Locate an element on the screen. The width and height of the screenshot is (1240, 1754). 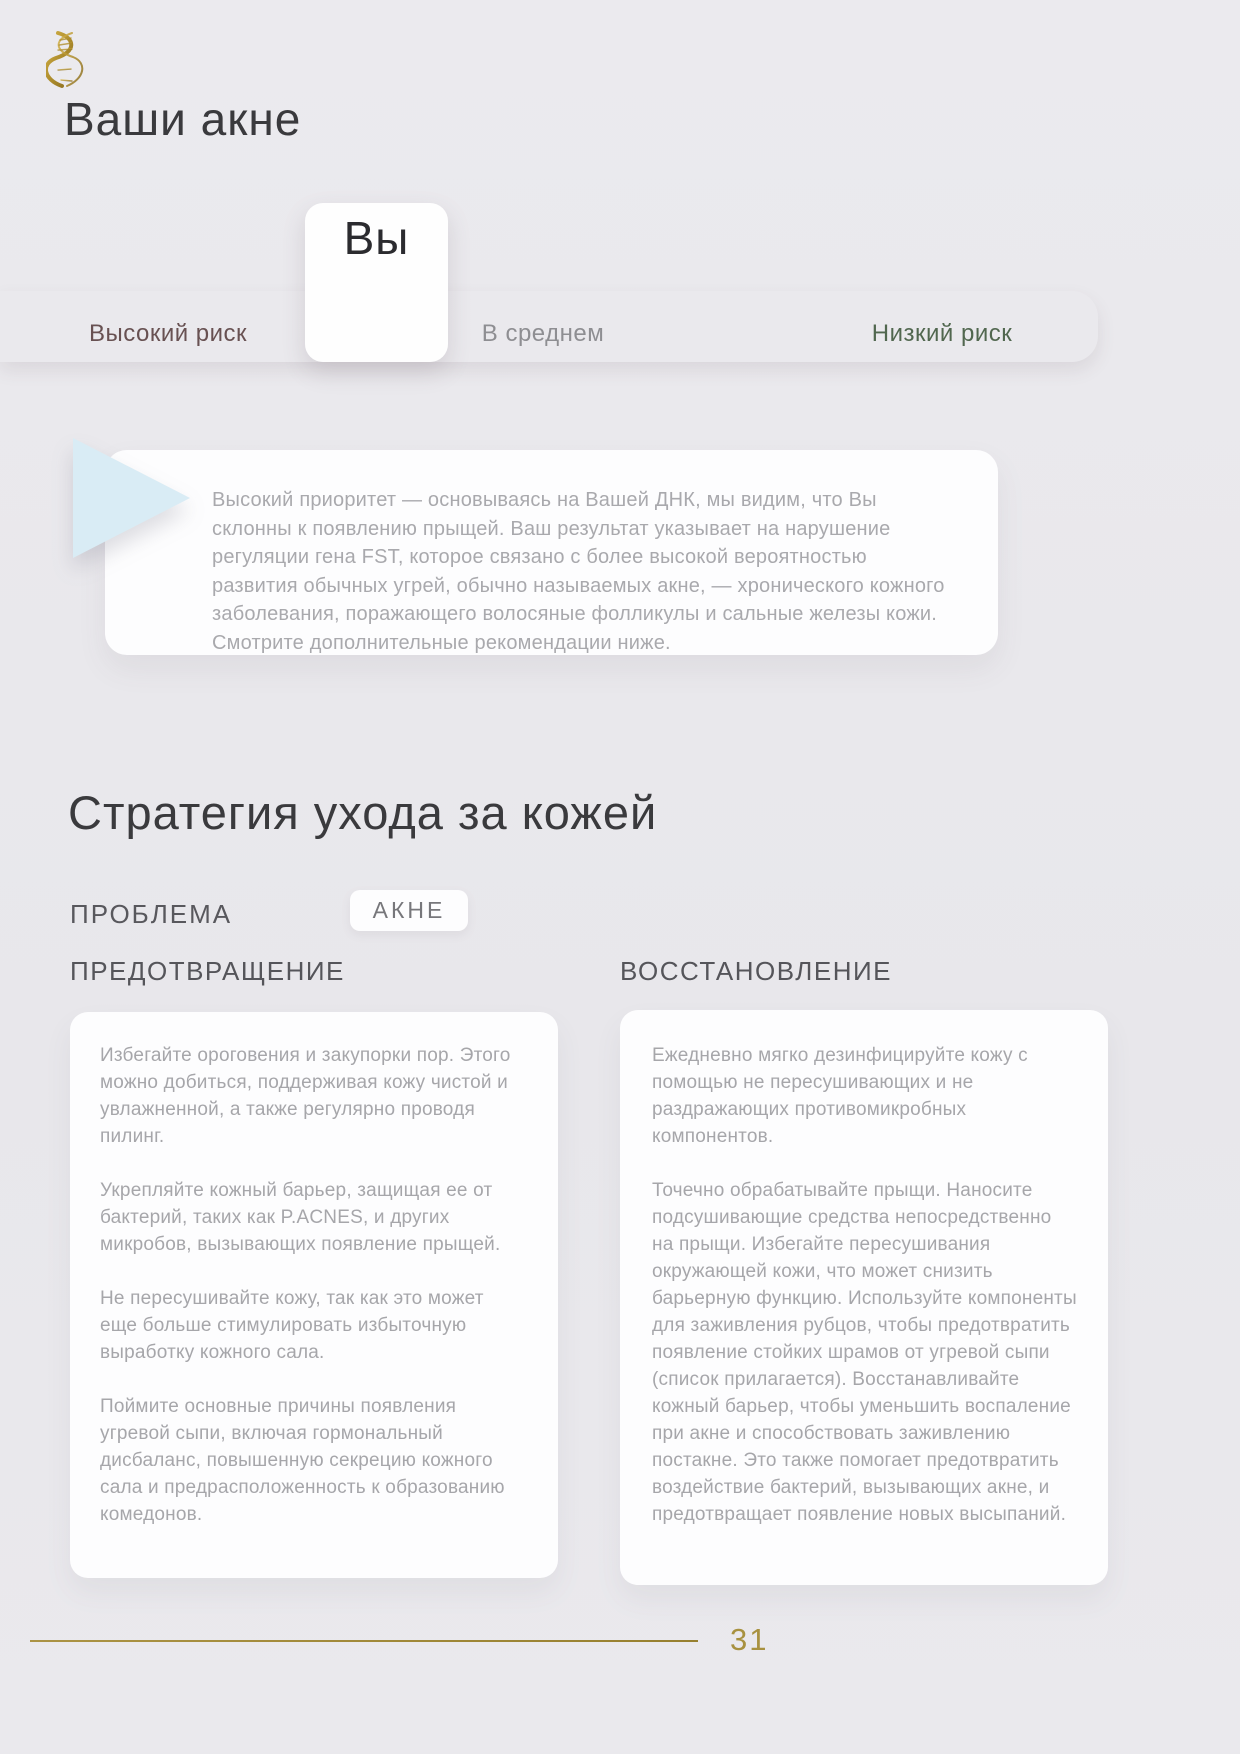
callout-triangle-icon is located at coordinates (131, 498).